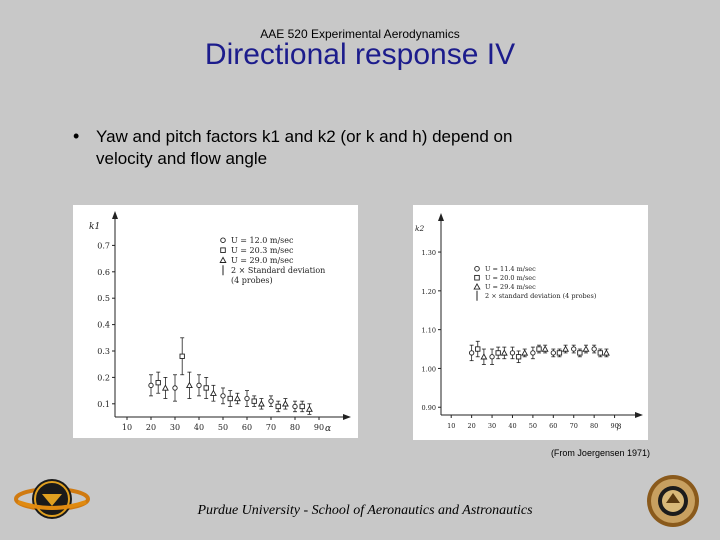 The width and height of the screenshot is (720, 540). I want to click on y-tick-label: 0.4, so click(103, 325).